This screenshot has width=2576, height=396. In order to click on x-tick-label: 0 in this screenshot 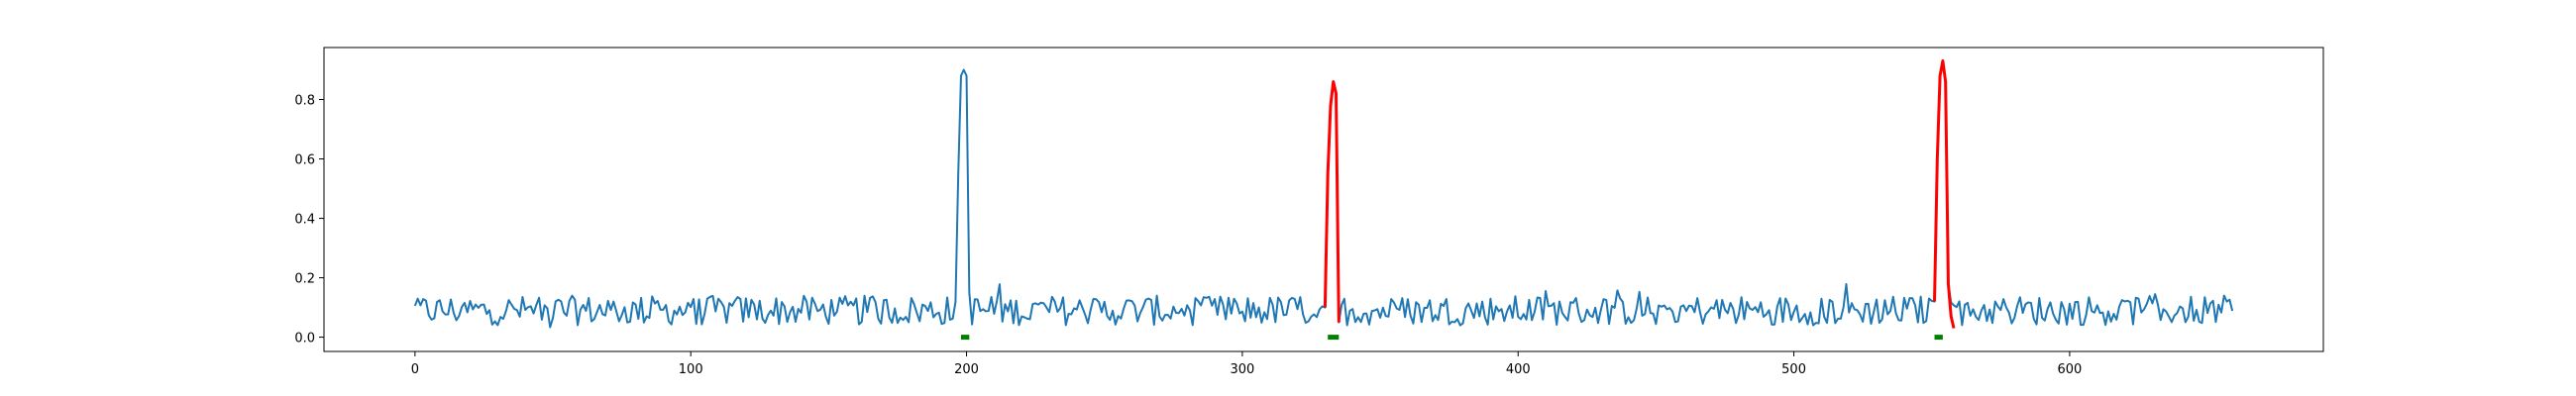, I will do `click(415, 370)`.